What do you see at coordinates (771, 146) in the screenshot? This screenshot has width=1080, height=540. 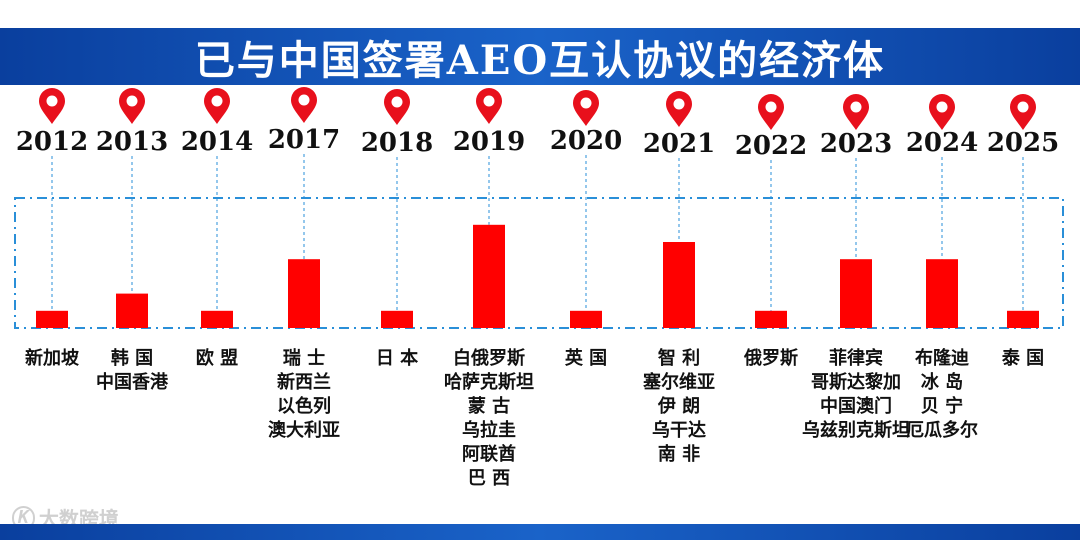 I see `year-label: 2022` at bounding box center [771, 146].